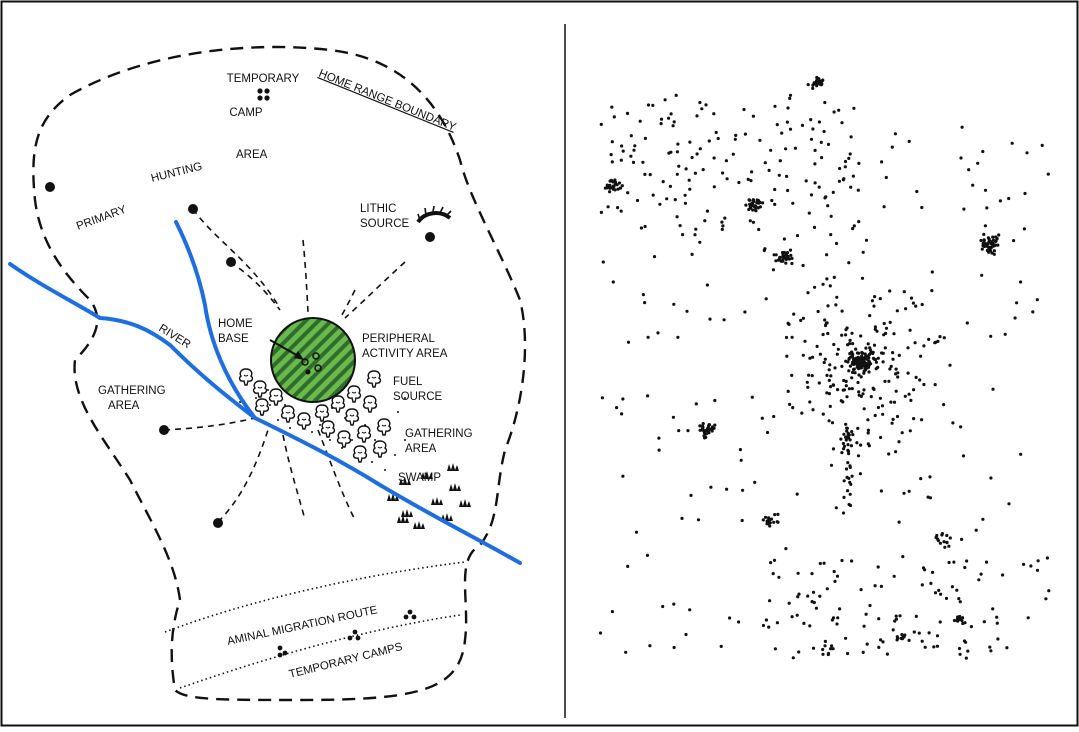 This screenshot has height=732, width=1079. I want to click on label-swamp: SWAMP, so click(419, 478).